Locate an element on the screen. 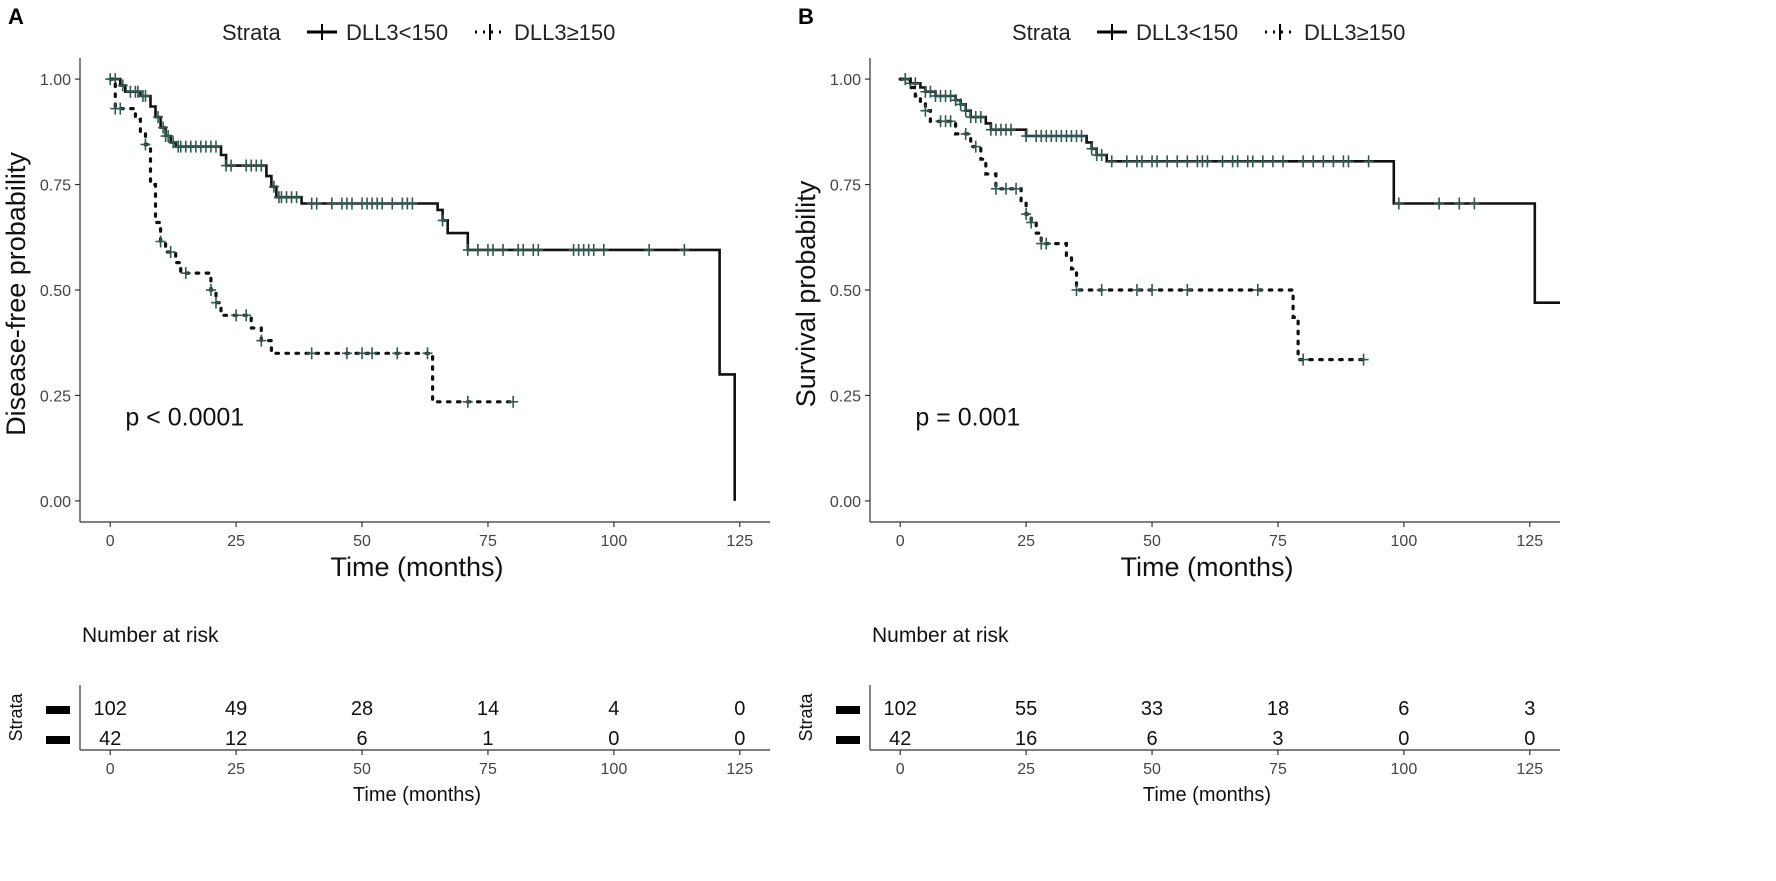 This screenshot has width=1776, height=881. legend-label-series-1: DLL3≥150 is located at coordinates (564, 32).